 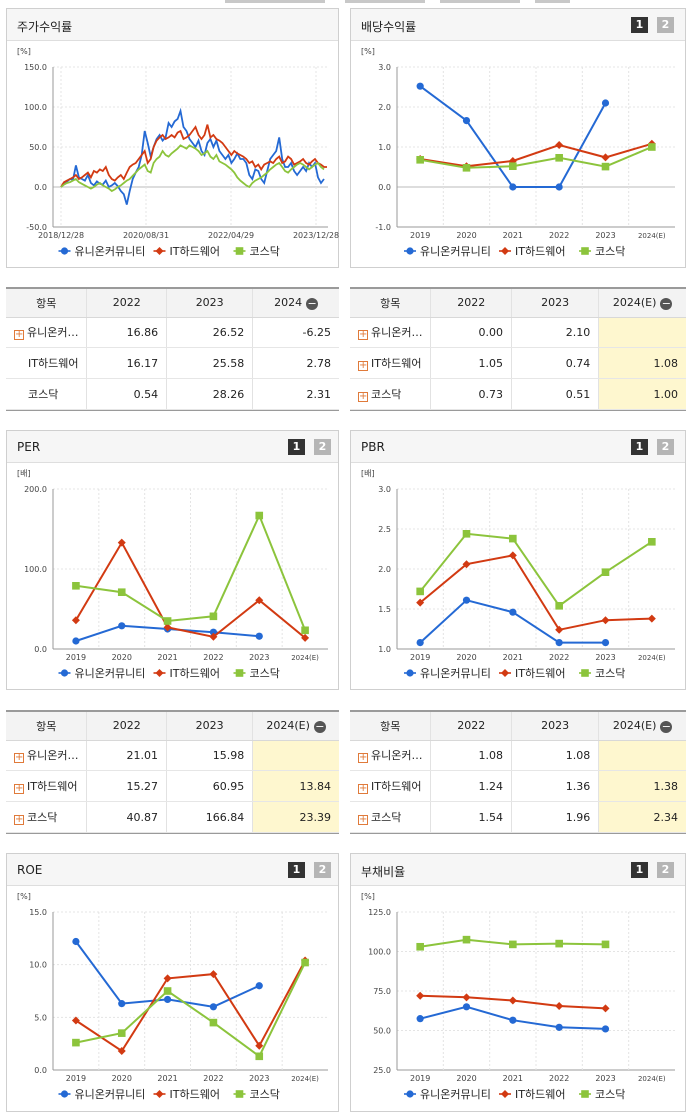 I want to click on y-tick-label: 2.0, so click(x=384, y=107).